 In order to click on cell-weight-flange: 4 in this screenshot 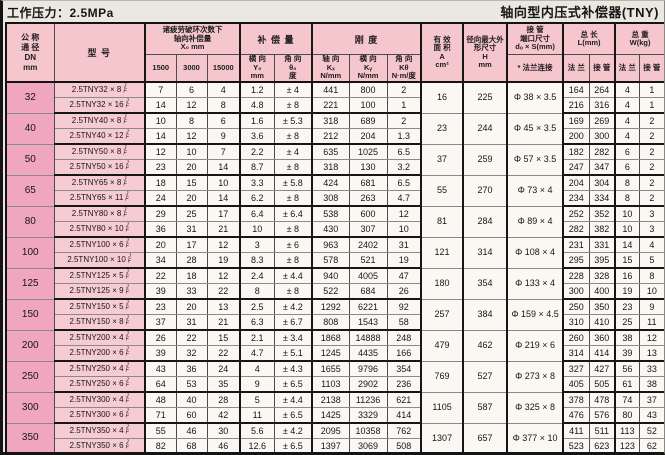, I will do `click(627, 136)`.